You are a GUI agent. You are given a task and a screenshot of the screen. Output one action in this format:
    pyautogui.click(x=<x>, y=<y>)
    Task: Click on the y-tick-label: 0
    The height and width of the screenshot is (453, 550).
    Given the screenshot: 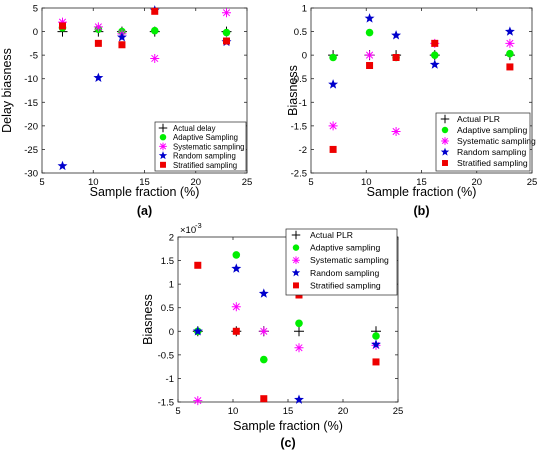 What is the action you would take?
    pyautogui.click(x=171, y=332)
    